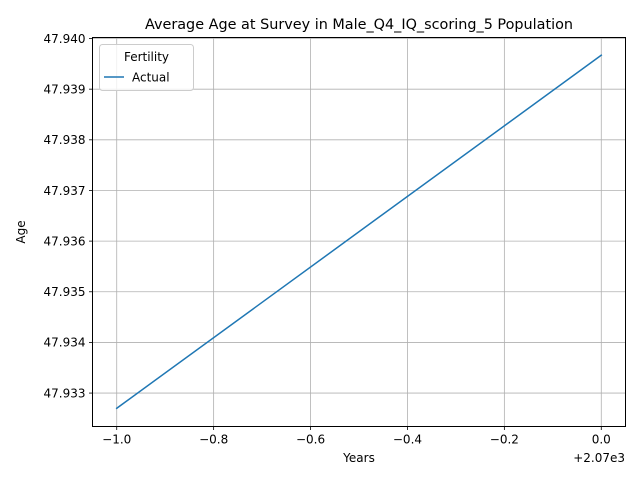 The image size is (640, 484). What do you see at coordinates (151, 78) in the screenshot?
I see `legend-label-actual: Actual` at bounding box center [151, 78].